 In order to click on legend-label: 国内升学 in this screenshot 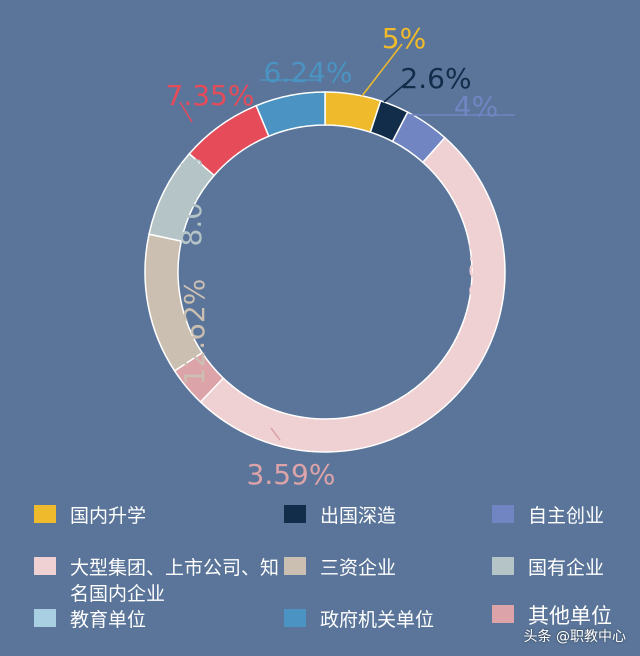, I will do `click(108, 516)`.